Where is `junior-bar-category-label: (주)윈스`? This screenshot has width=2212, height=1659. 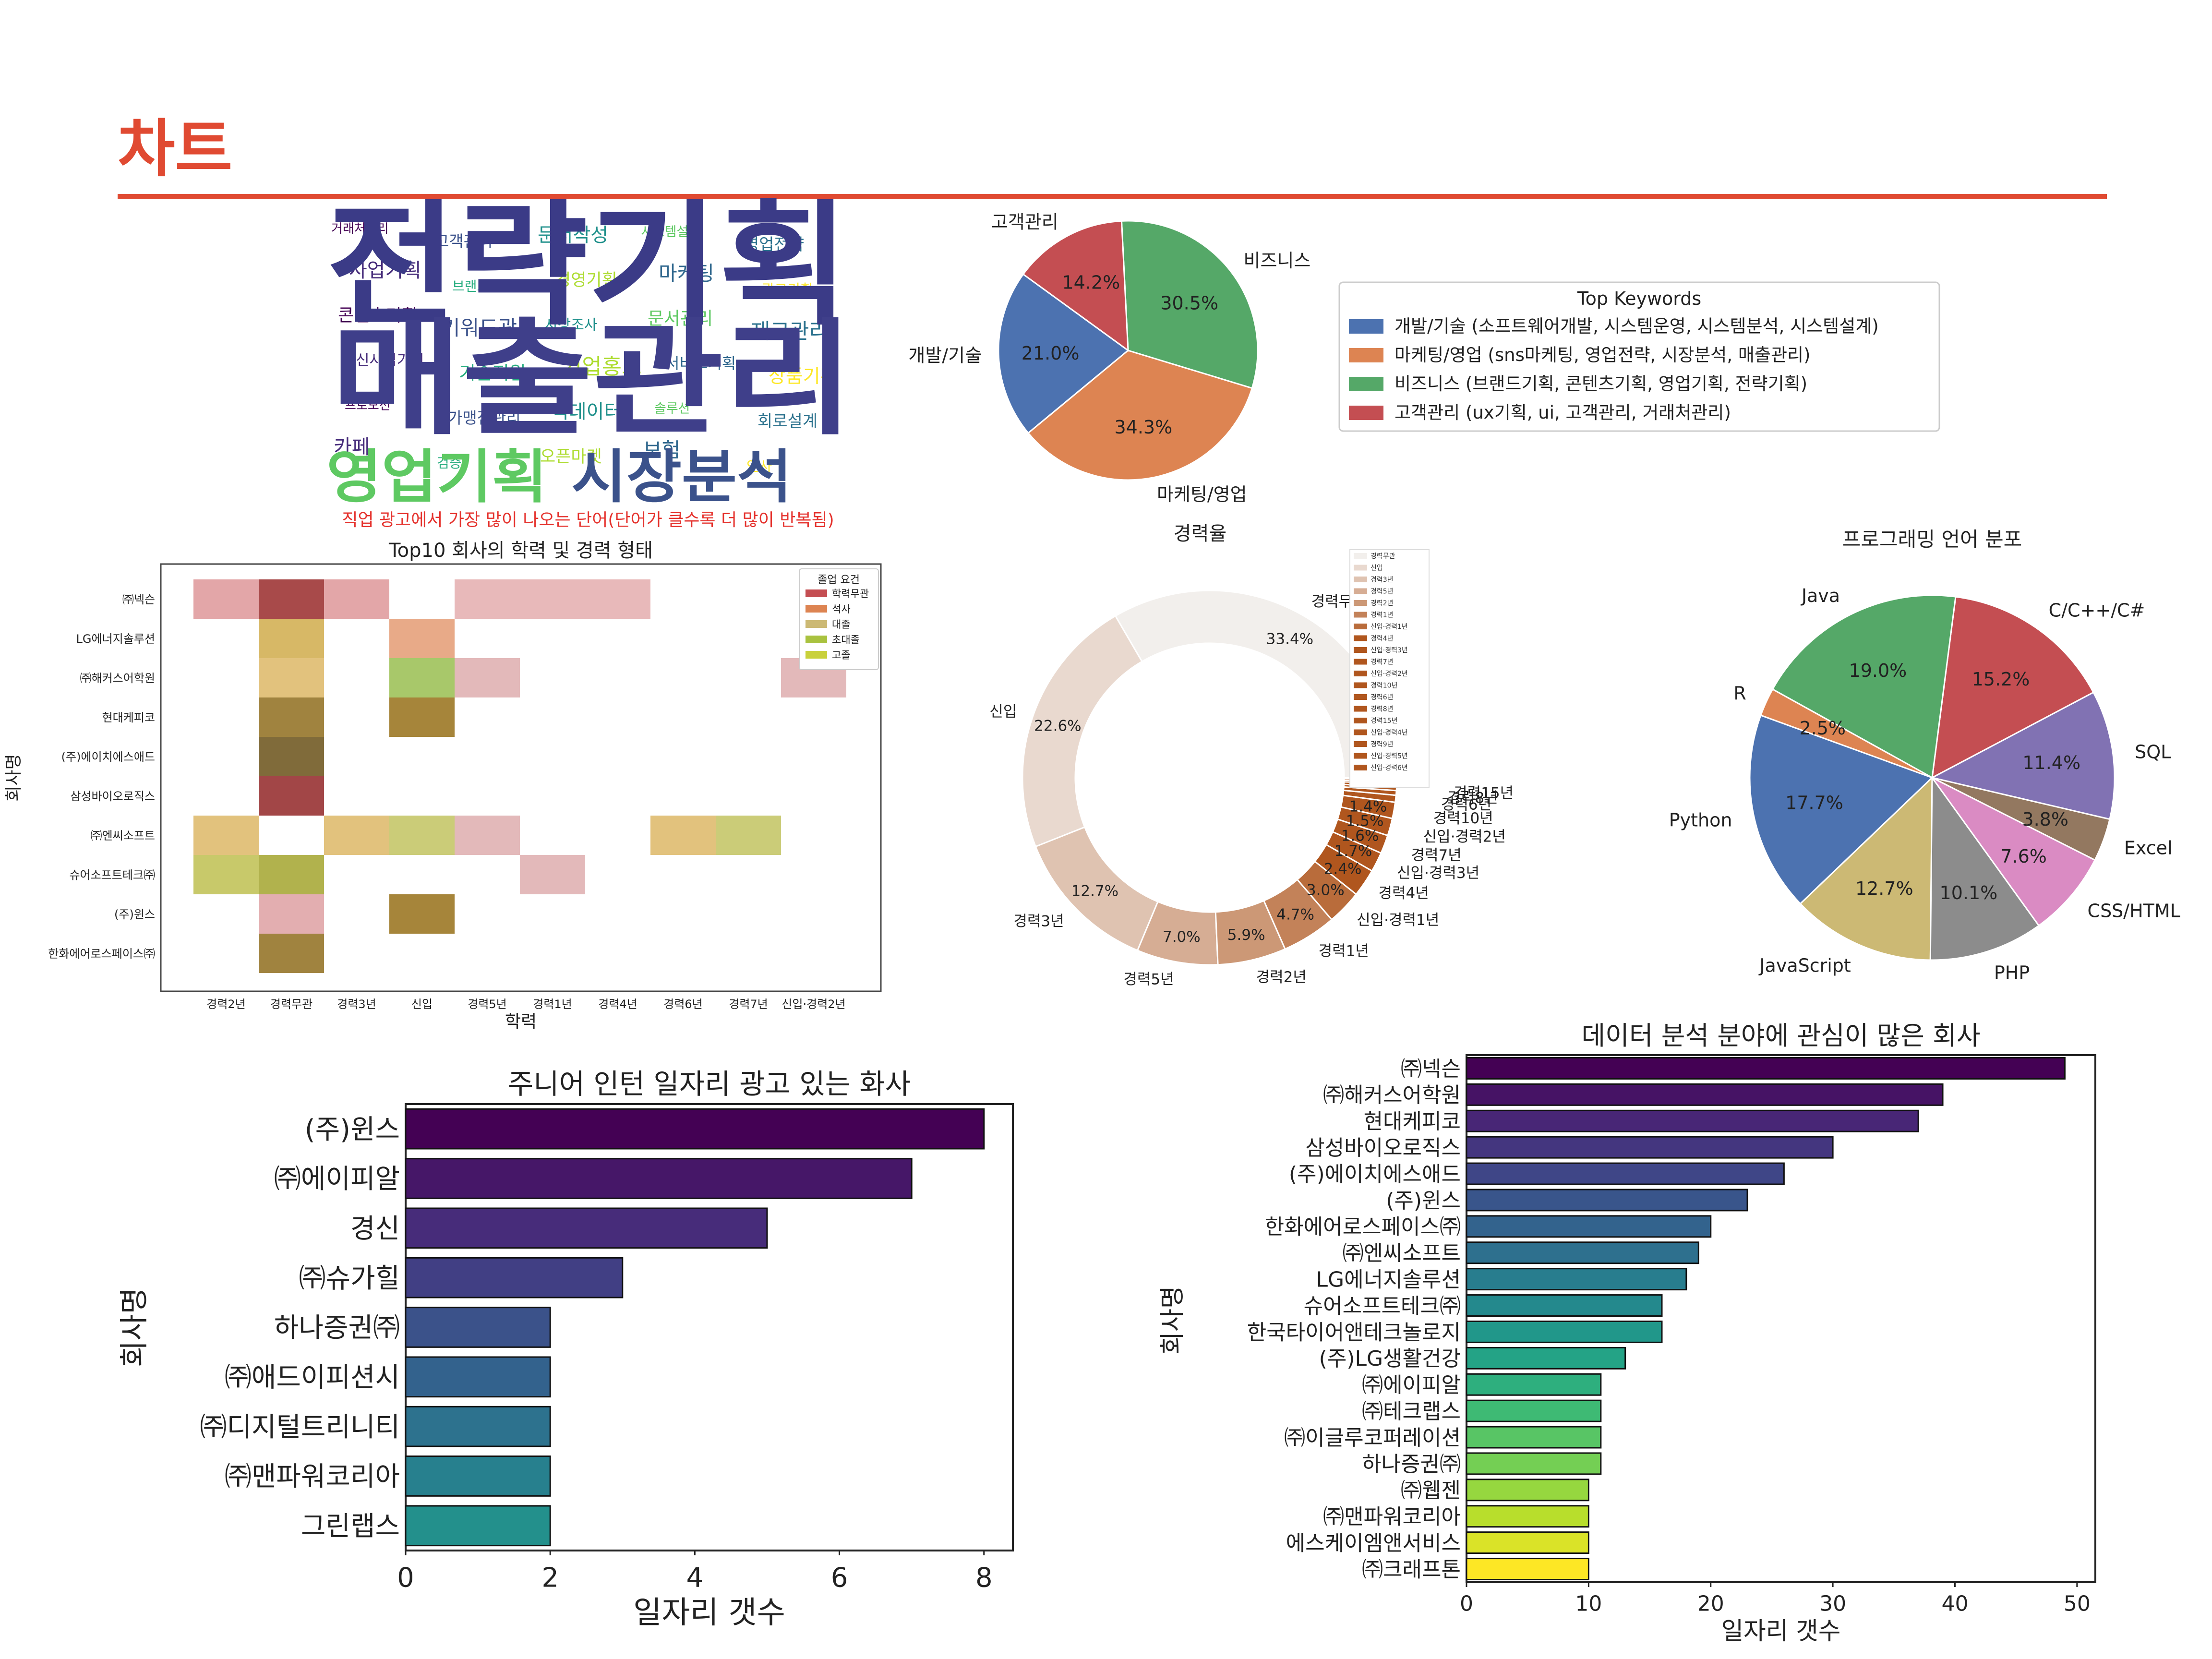 junior-bar-category-label: (주)윈스 is located at coordinates (353, 1129).